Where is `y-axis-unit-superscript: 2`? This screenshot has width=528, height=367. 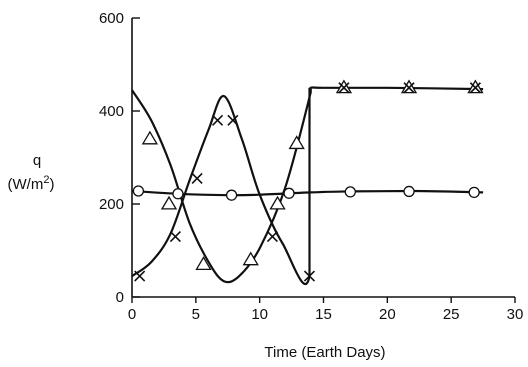 y-axis-unit-superscript: 2 is located at coordinates (46, 180).